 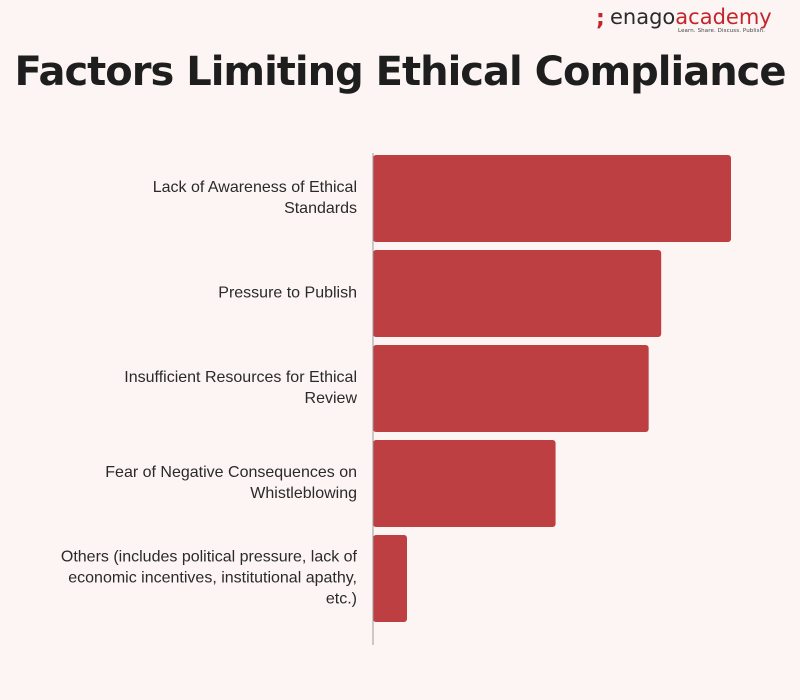 I want to click on category-label-5-line-3: etc.), so click(x=341, y=599).